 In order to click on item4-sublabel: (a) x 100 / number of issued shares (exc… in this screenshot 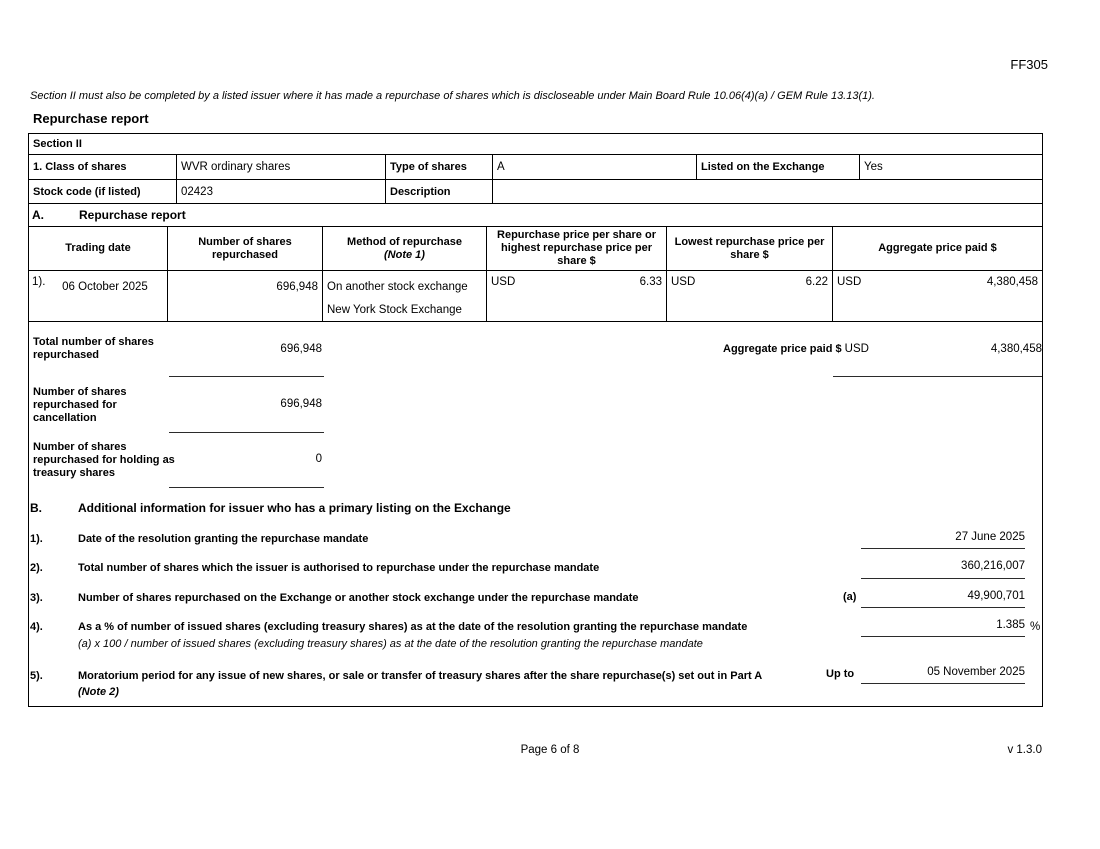, I will do `click(390, 644)`.